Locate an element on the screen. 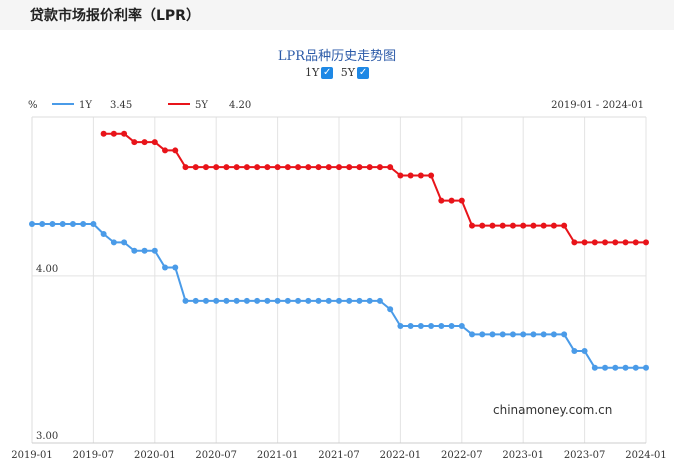  toggle-5y: 5Y ✓ is located at coordinates (355, 72).